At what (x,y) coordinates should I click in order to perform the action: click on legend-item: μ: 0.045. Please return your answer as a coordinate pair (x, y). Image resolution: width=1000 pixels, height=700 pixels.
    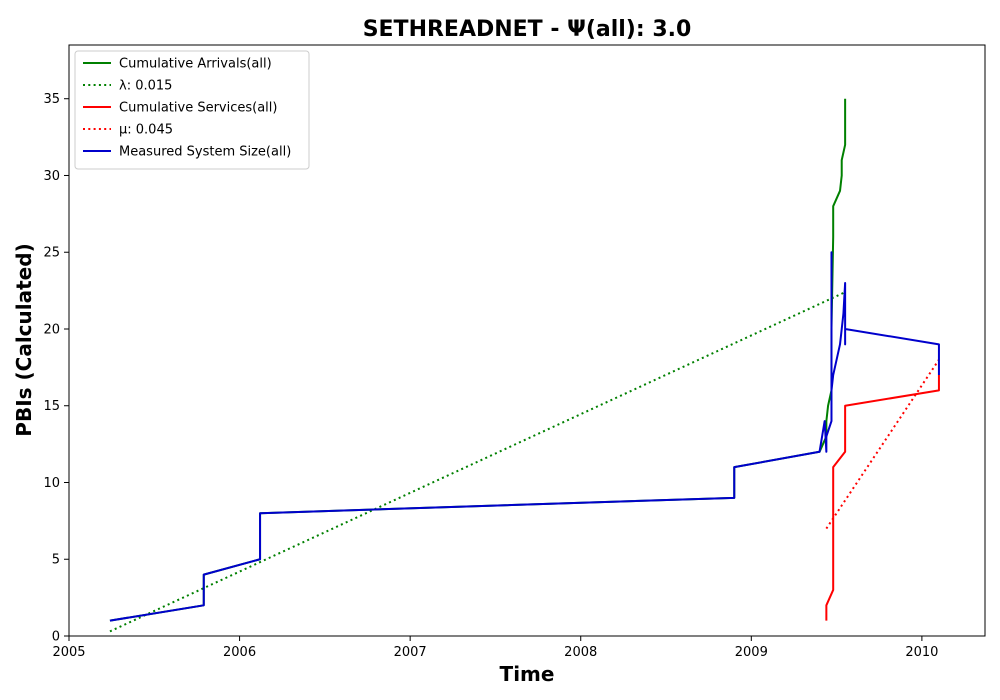
    Looking at the image, I should click on (128, 130).